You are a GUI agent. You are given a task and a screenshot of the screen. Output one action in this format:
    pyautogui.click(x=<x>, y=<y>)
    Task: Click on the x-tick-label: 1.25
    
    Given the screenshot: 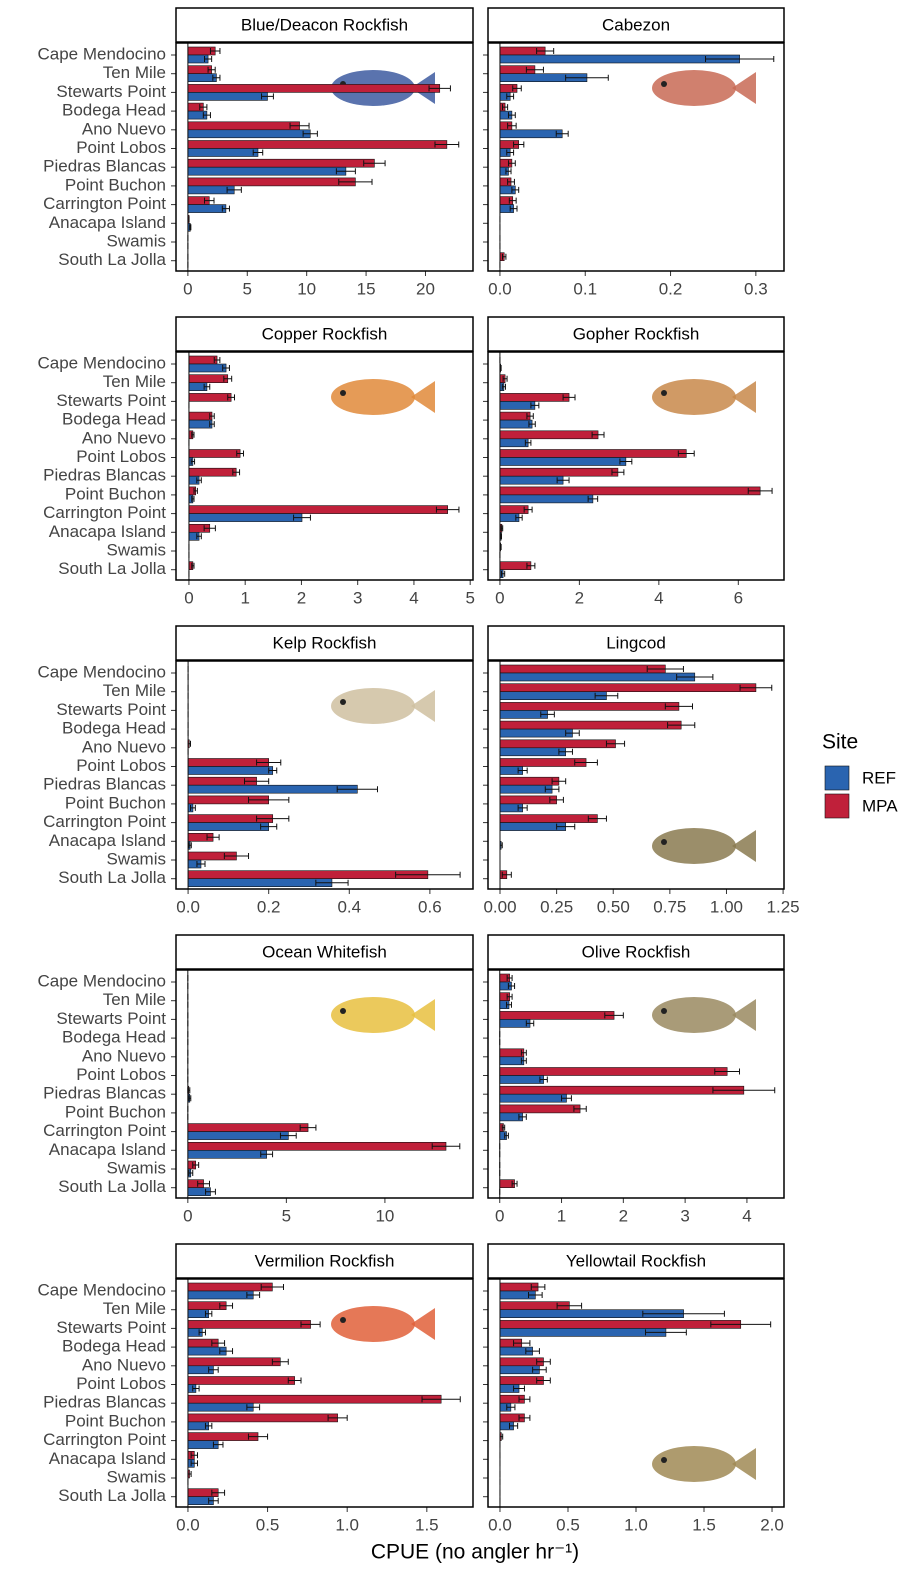 What is the action you would take?
    pyautogui.click(x=783, y=906)
    